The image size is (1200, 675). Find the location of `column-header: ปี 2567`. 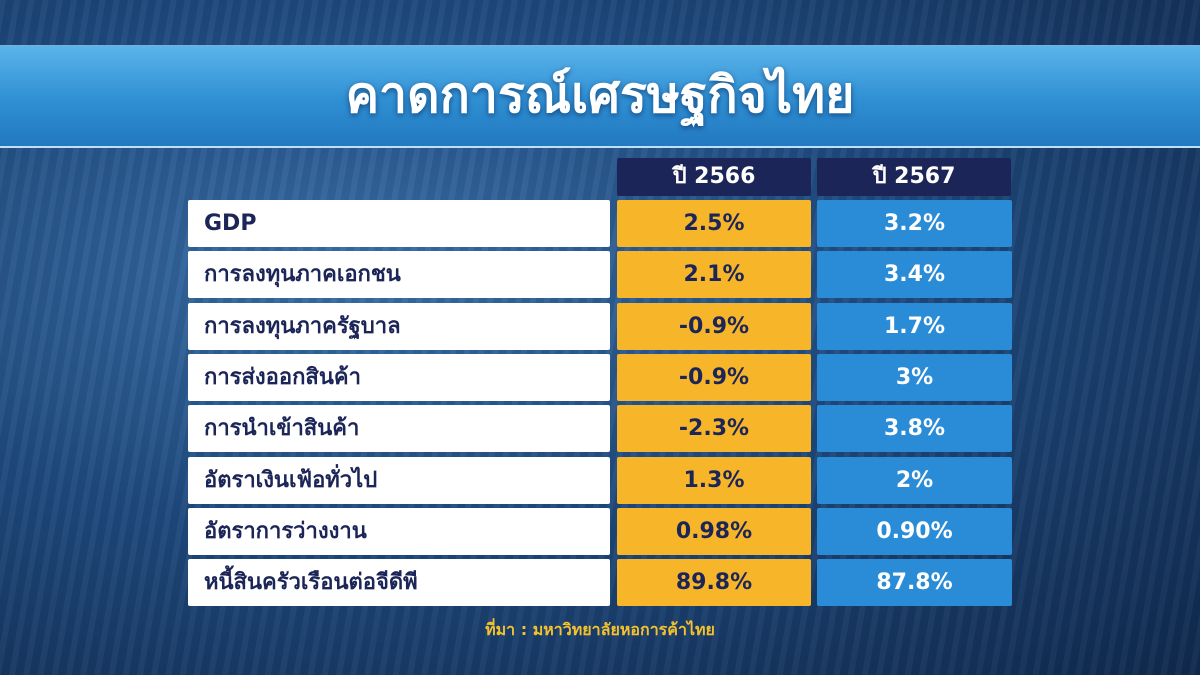

column-header: ปี 2567 is located at coordinates (914, 177).